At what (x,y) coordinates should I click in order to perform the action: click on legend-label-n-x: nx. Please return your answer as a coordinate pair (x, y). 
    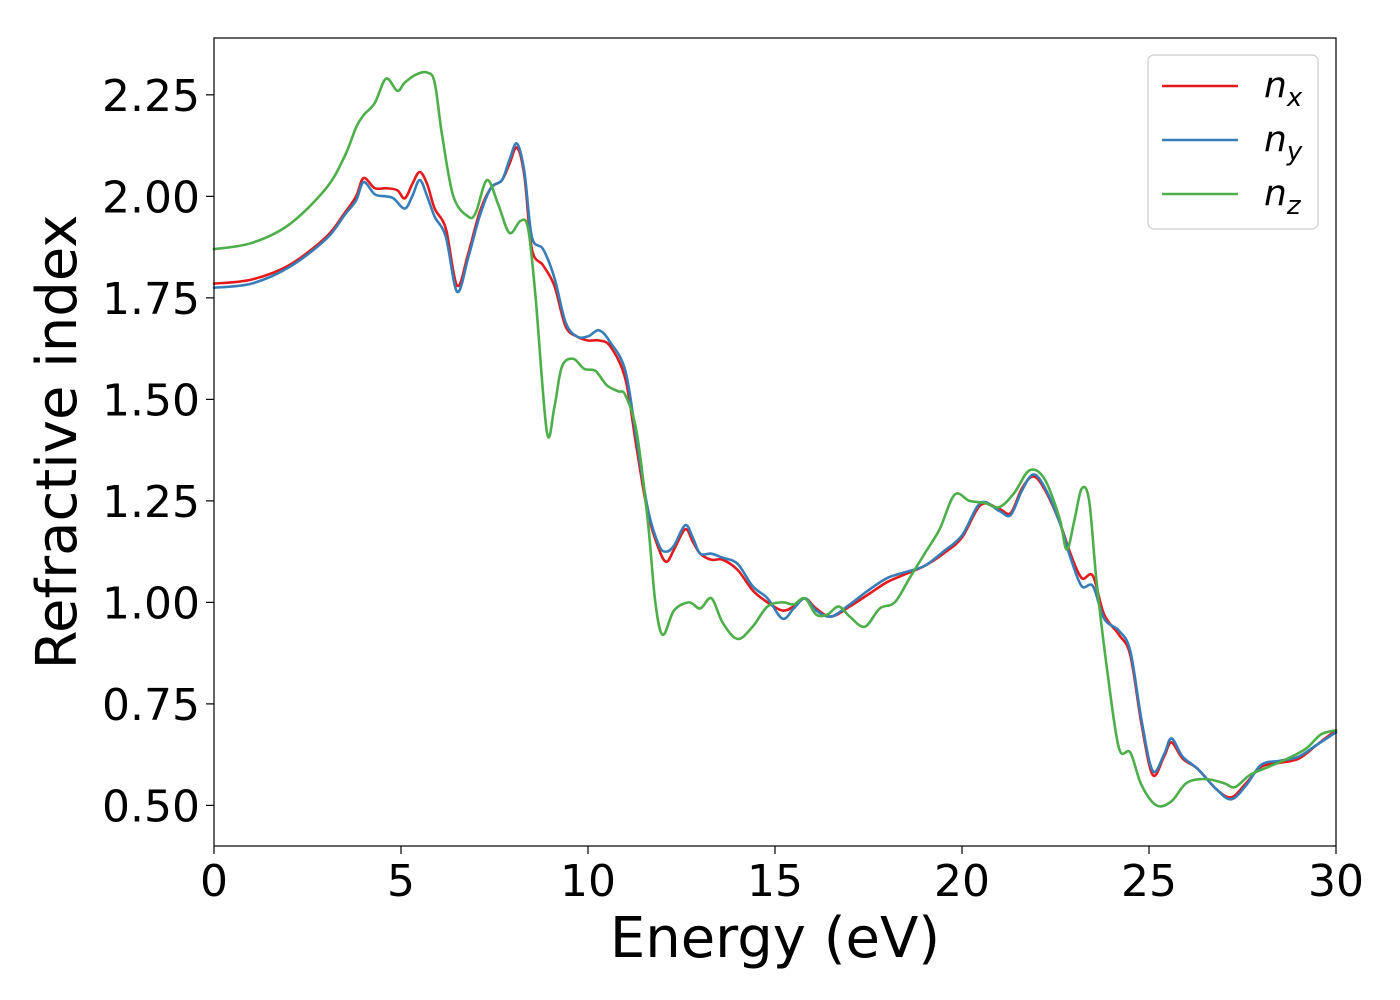
    Looking at the image, I should click on (1283, 89).